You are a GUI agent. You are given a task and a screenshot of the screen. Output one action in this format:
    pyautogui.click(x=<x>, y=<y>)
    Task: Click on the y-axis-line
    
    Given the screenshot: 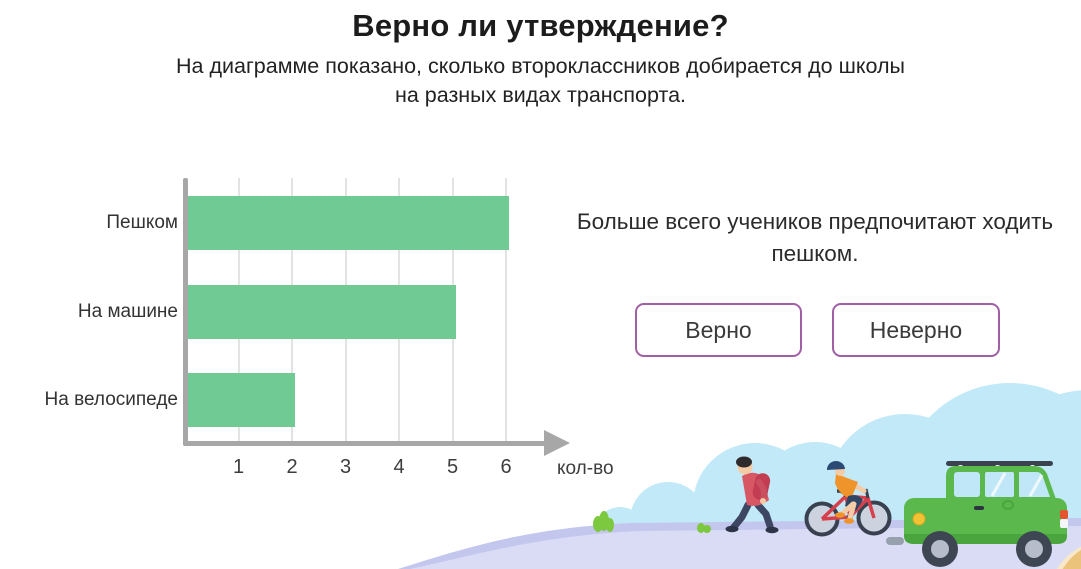 What is the action you would take?
    pyautogui.click(x=185, y=312)
    